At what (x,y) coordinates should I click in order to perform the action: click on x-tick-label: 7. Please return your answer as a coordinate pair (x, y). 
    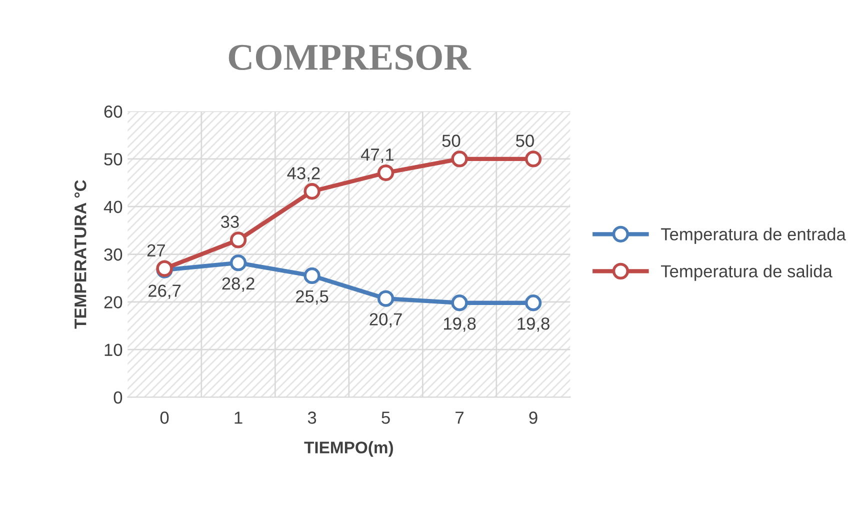
    Looking at the image, I should click on (460, 418).